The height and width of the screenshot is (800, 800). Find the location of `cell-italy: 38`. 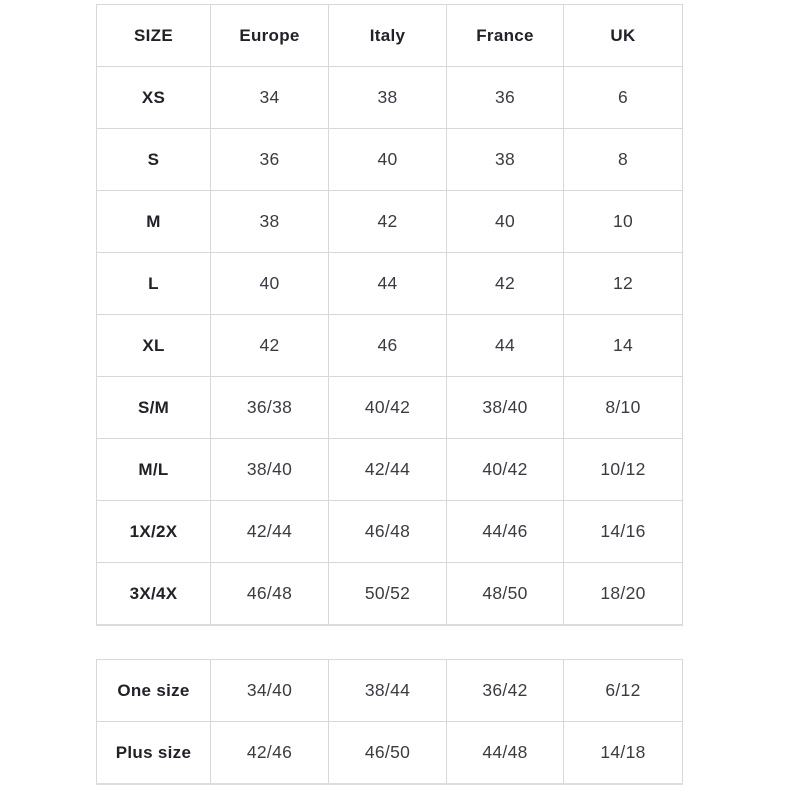

cell-italy: 38 is located at coordinates (387, 97).